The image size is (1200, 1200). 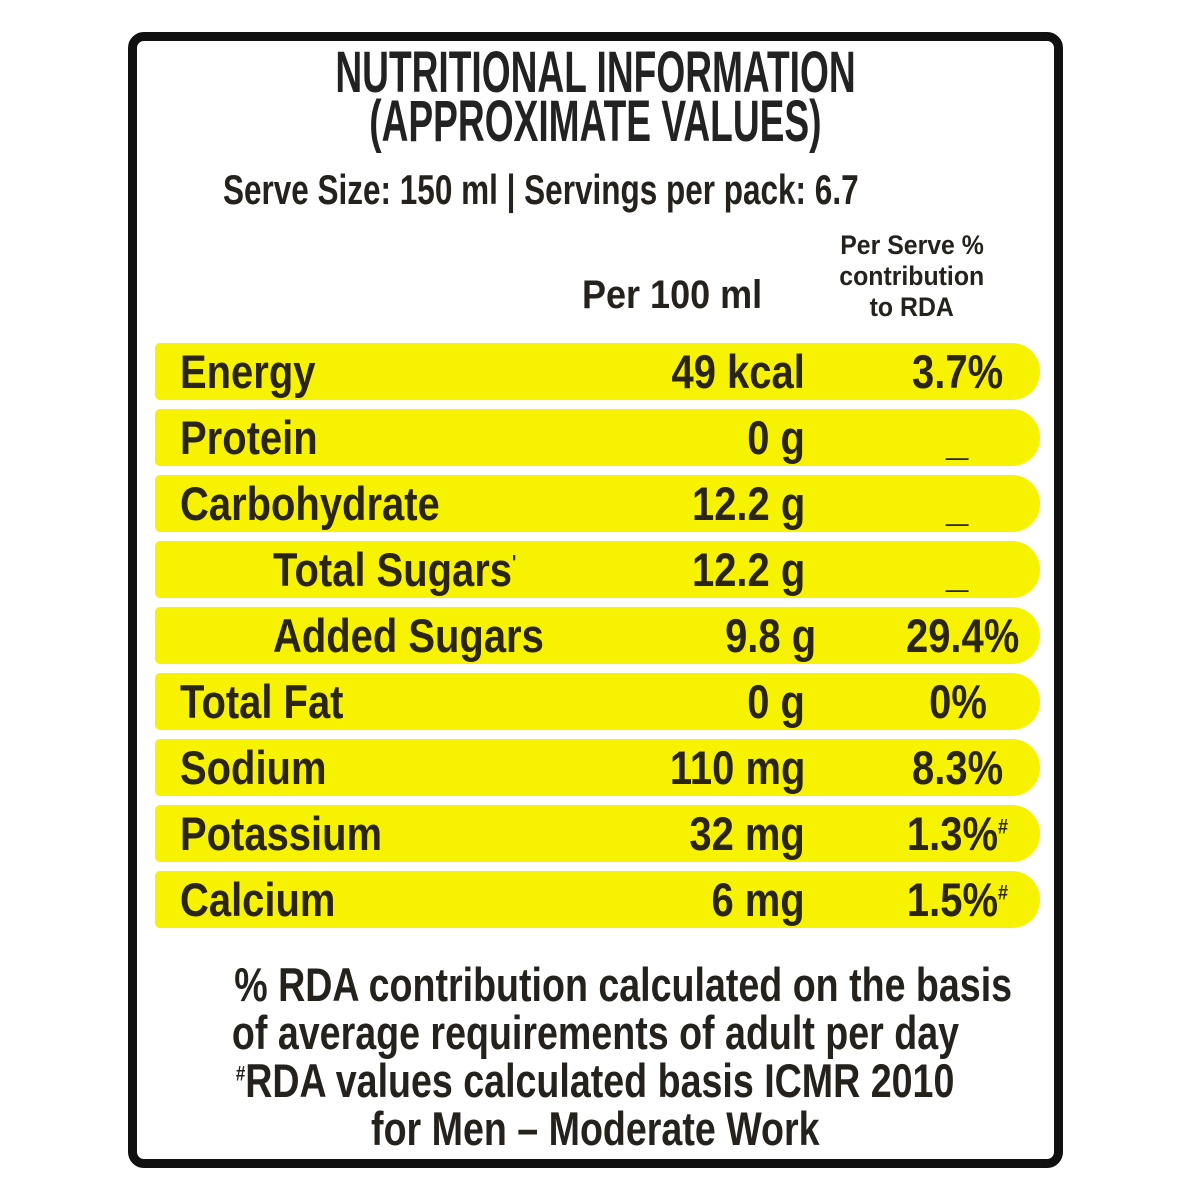 What do you see at coordinates (597, 833) in the screenshot?
I see `nutrient-row-potassium: Potassium 32 mg 1.3%#` at bounding box center [597, 833].